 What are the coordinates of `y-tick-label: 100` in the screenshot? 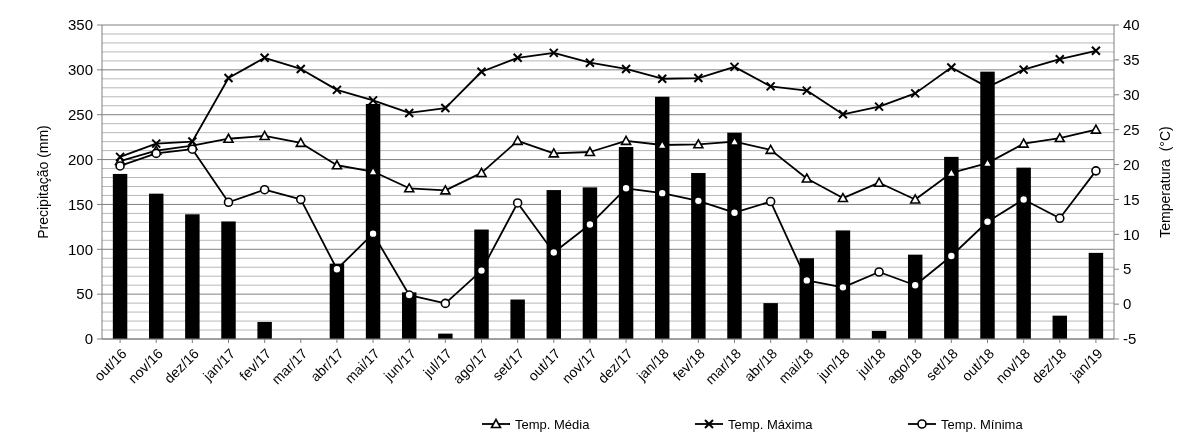 It's located at (80, 249).